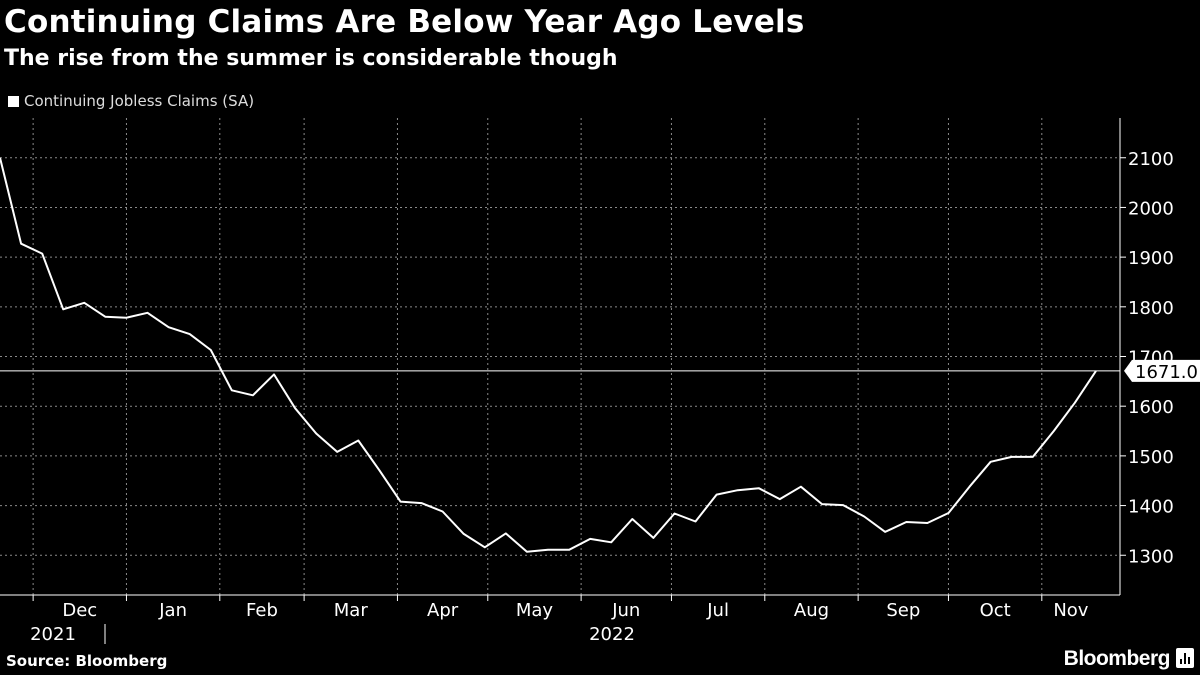 The image size is (1200, 675). What do you see at coordinates (1117, 658) in the screenshot?
I see `brand-logo: Bloomberg` at bounding box center [1117, 658].